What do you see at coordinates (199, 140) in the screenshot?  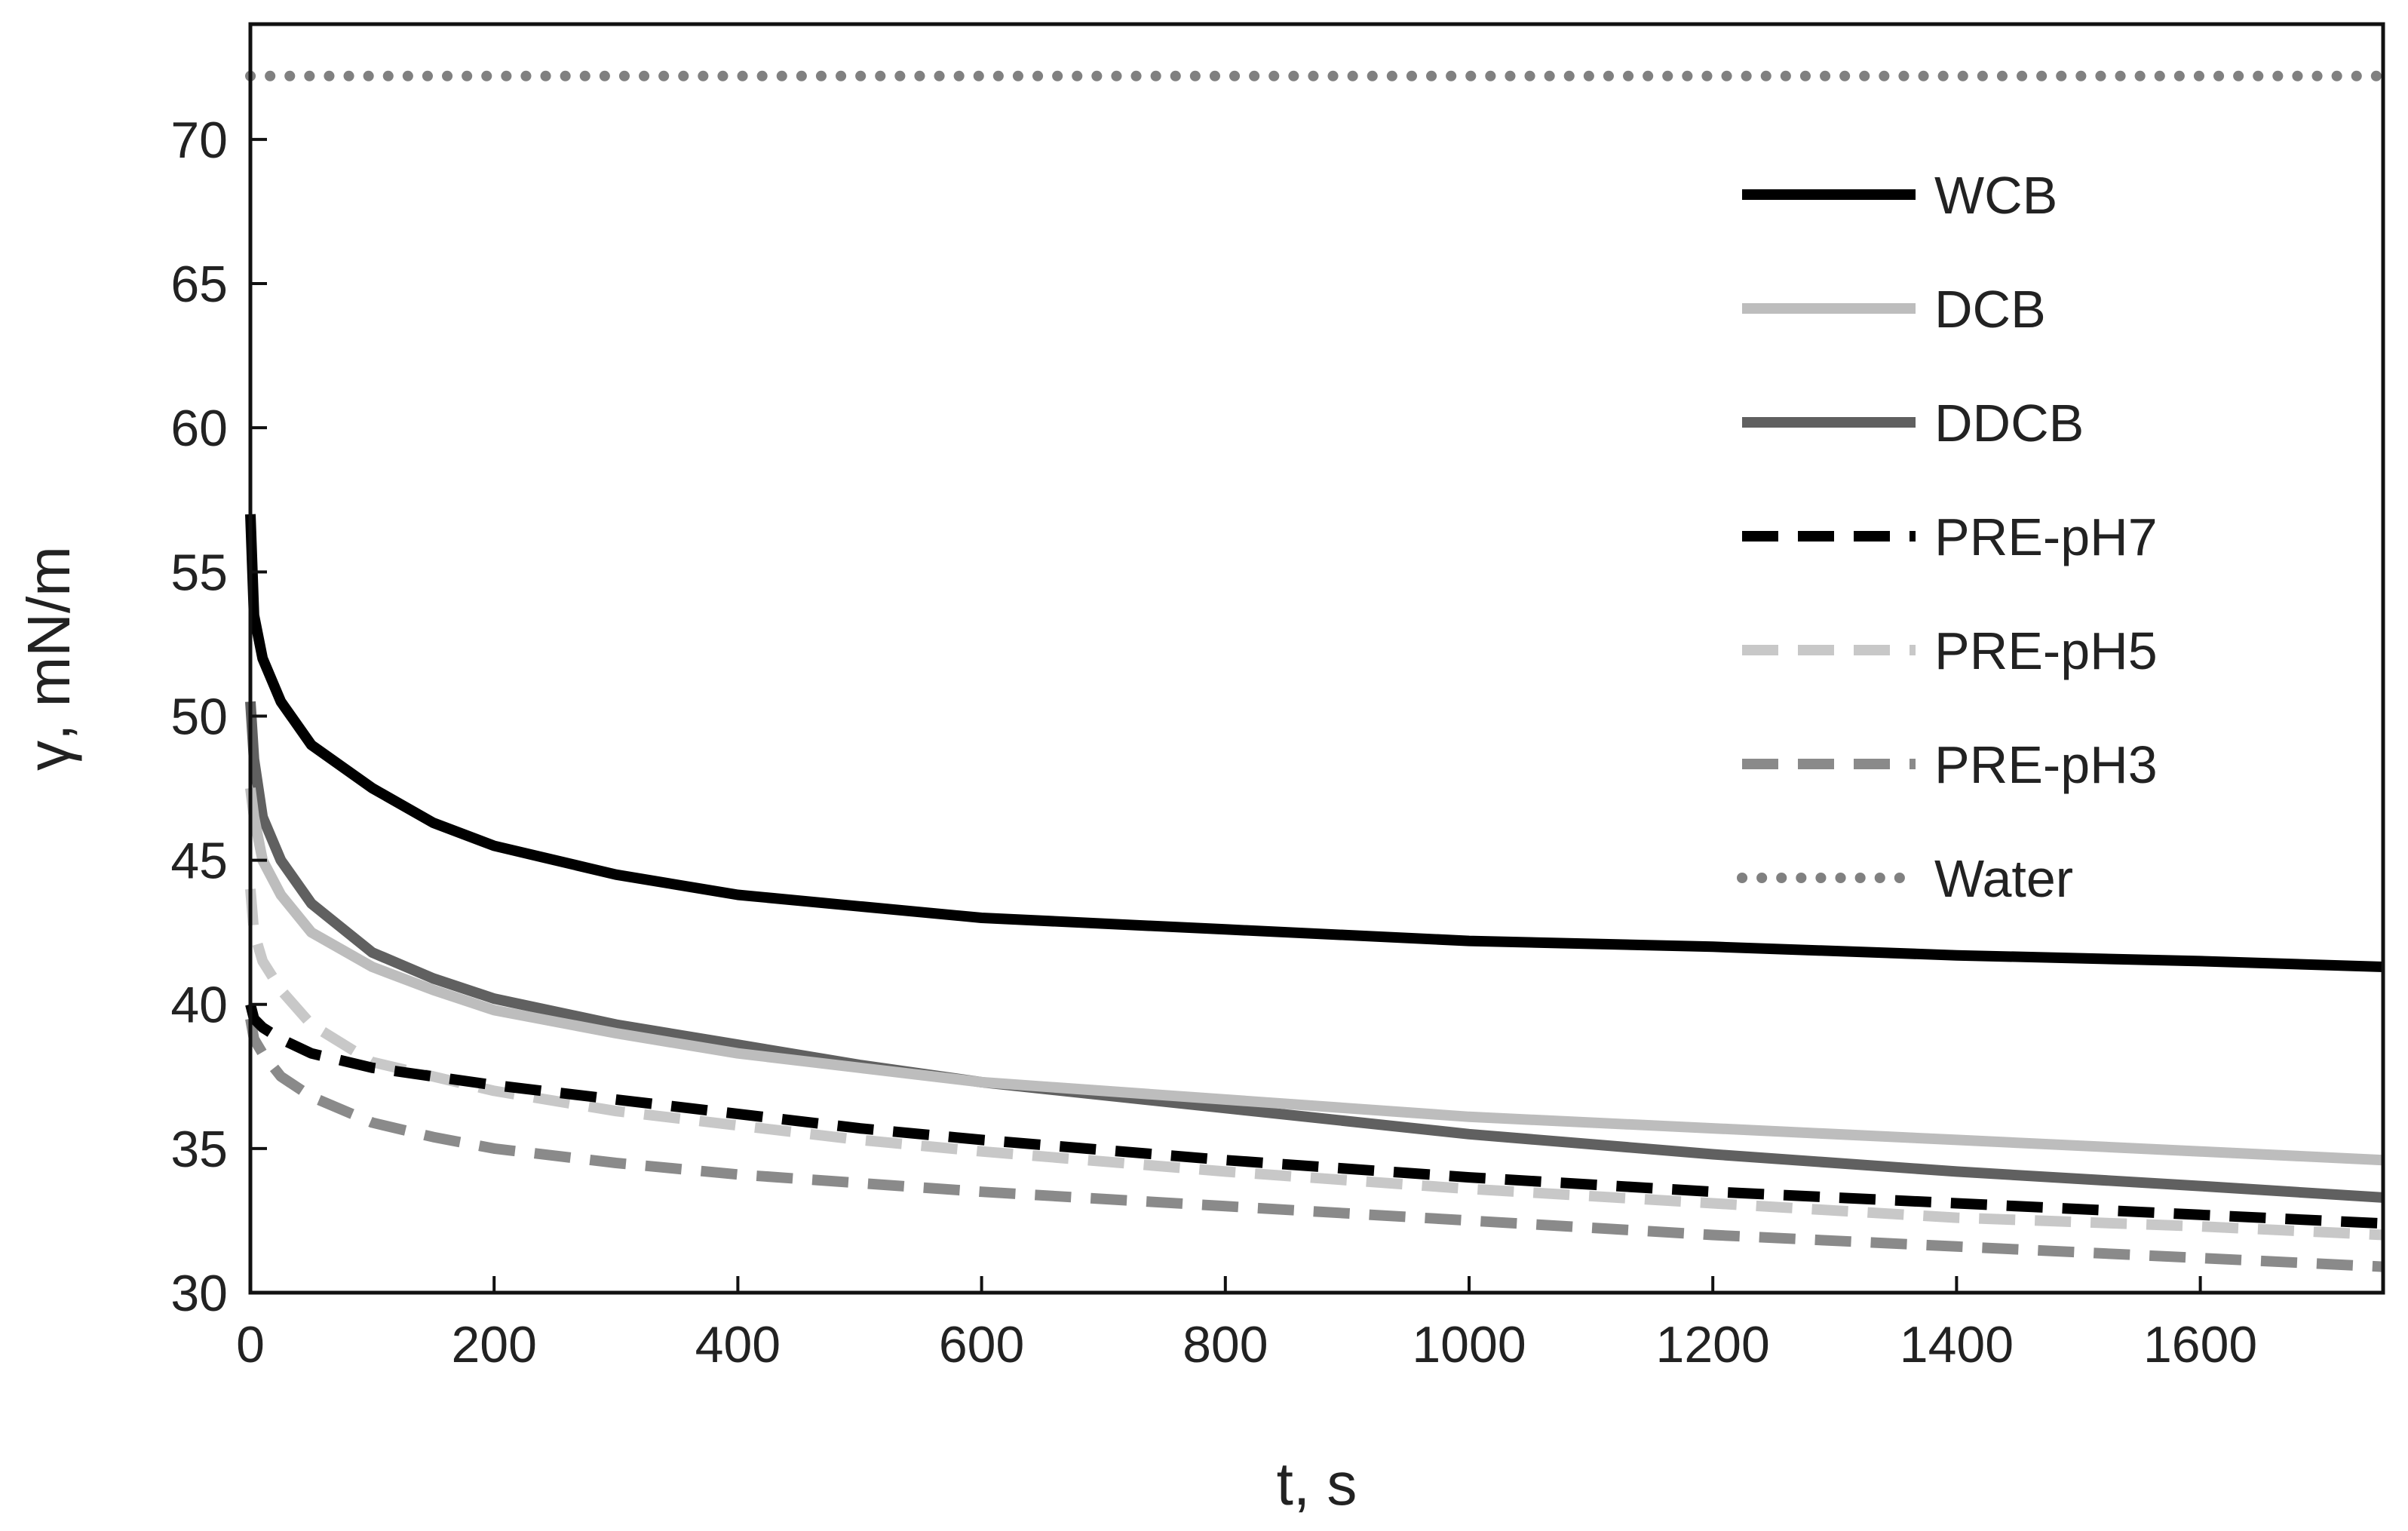 I see `y-tick-label: 70` at bounding box center [199, 140].